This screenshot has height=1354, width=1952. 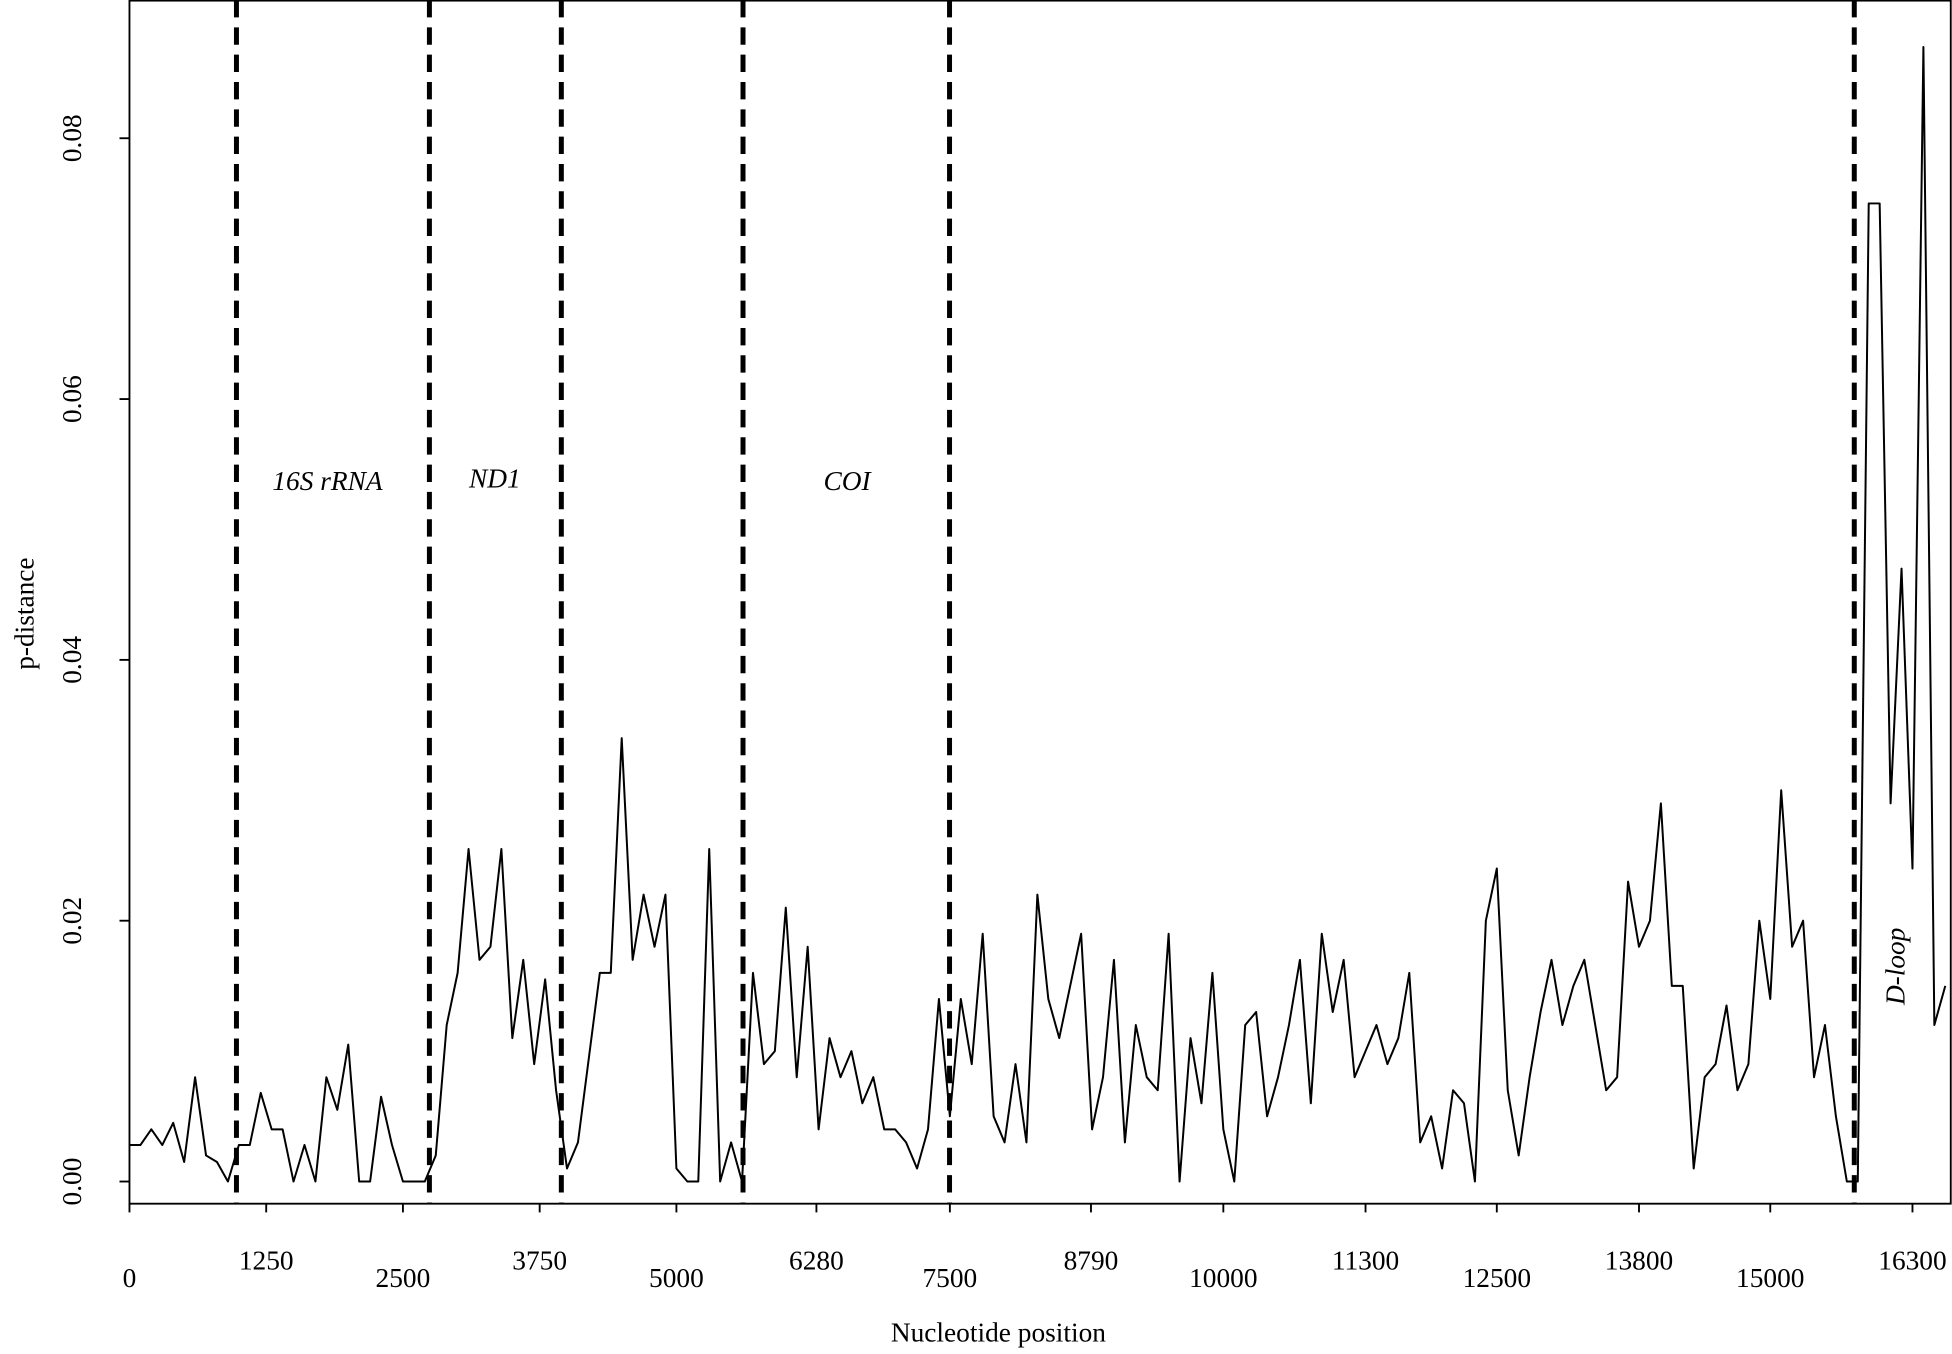 I want to click on y-axis-label: p-distance, so click(x=25, y=614).